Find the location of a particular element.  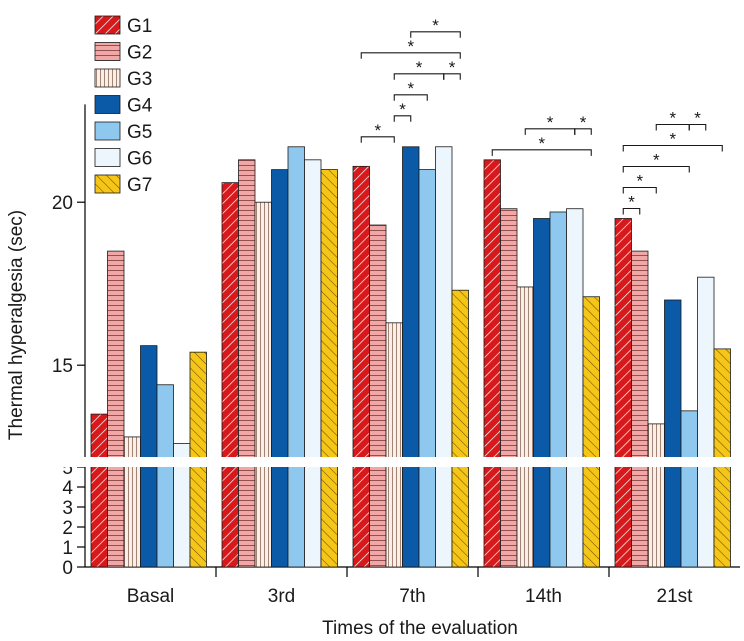

x-tick-label: 3rd is located at coordinates (281, 596).